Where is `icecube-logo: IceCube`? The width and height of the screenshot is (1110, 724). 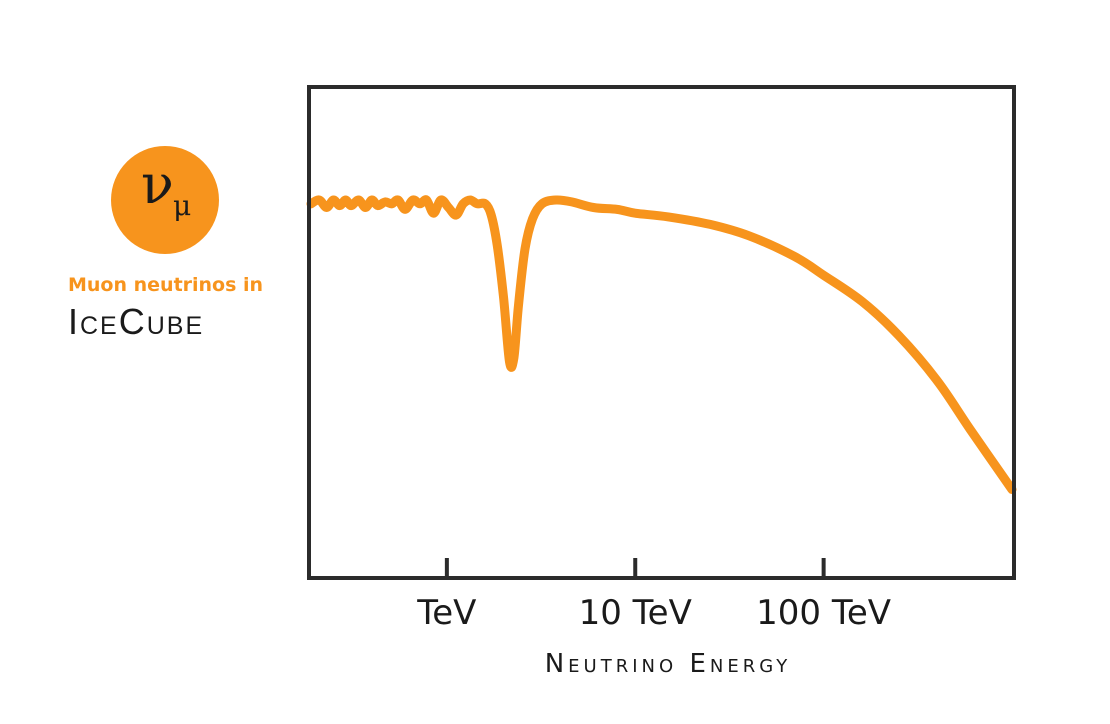 icecube-logo: IceCube is located at coordinates (136, 321).